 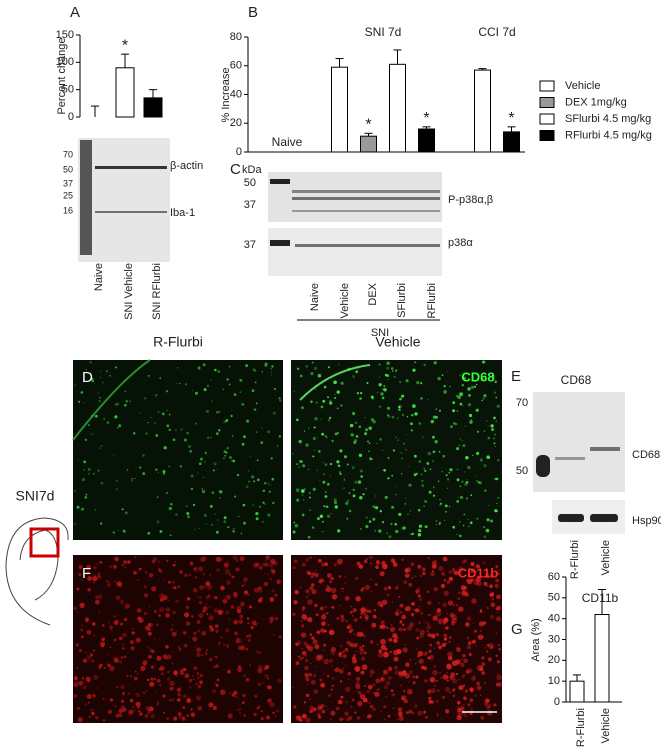 What do you see at coordinates (250, 245) in the screenshot?
I see `marker-label: 37` at bounding box center [250, 245].